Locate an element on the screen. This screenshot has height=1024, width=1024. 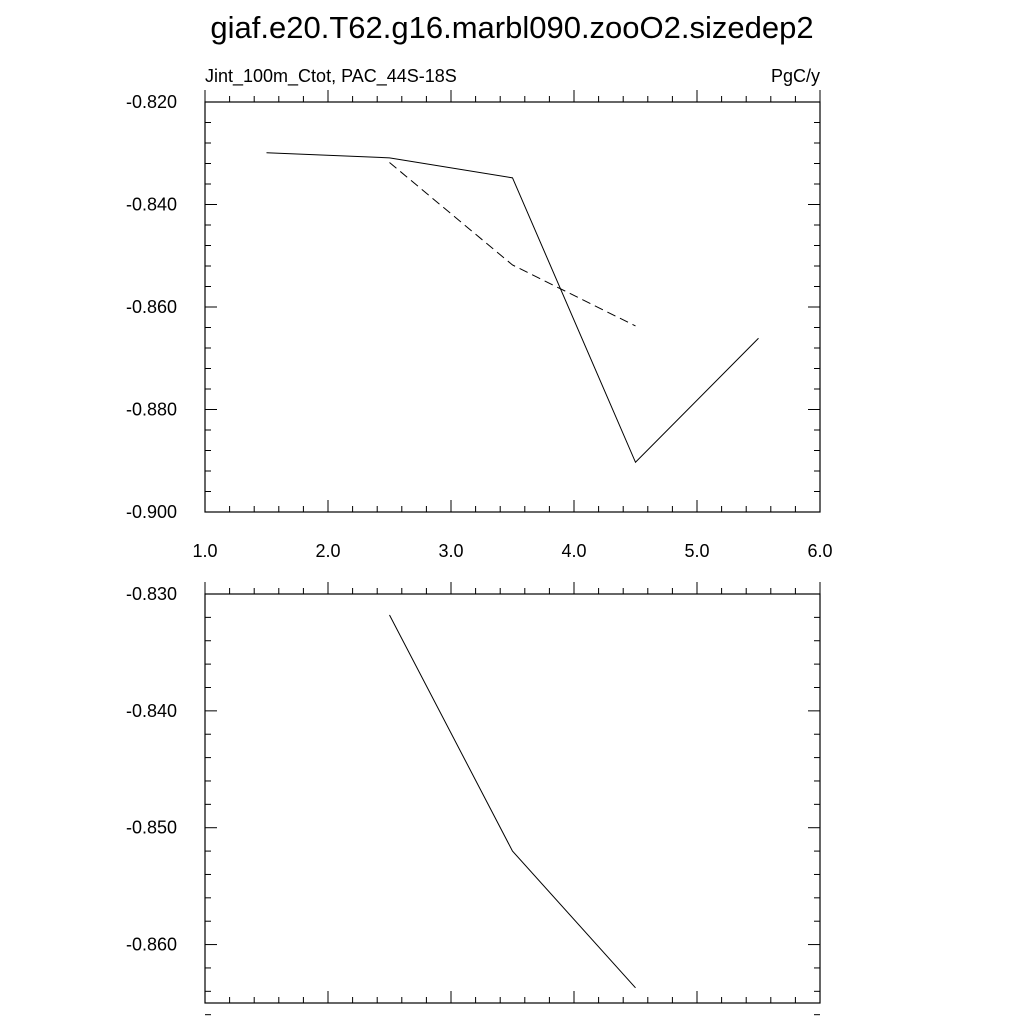
bottom-y-tick-label: -0.840 is located at coordinates (151, 711).